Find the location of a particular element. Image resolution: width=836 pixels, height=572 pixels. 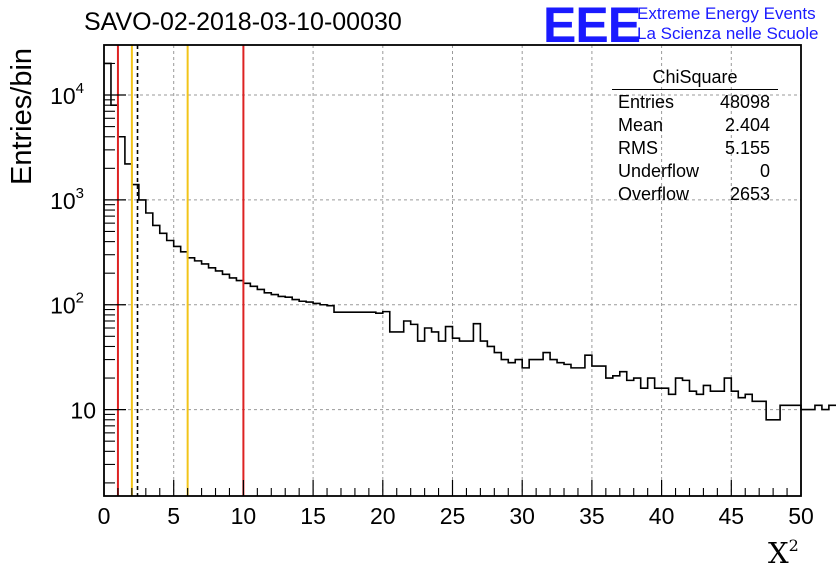

x-axis-label-text: X is located at coordinates (778, 553).